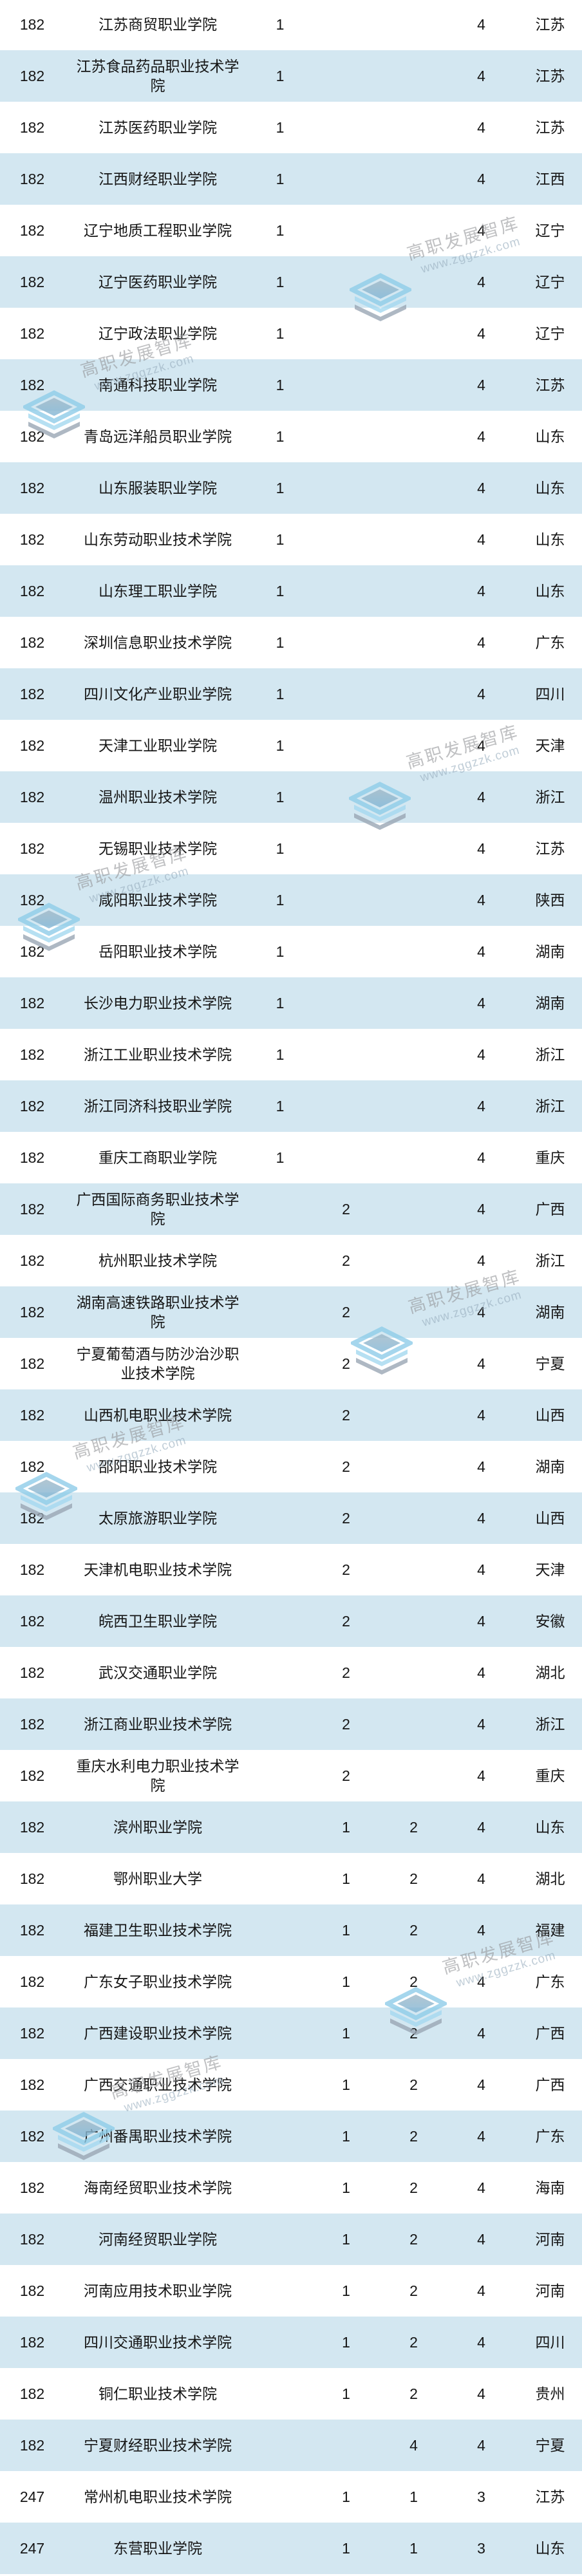 The height and width of the screenshot is (2576, 582). What do you see at coordinates (158, 797) in the screenshot?
I see `school-name-cell: 温州职业技术学院` at bounding box center [158, 797].